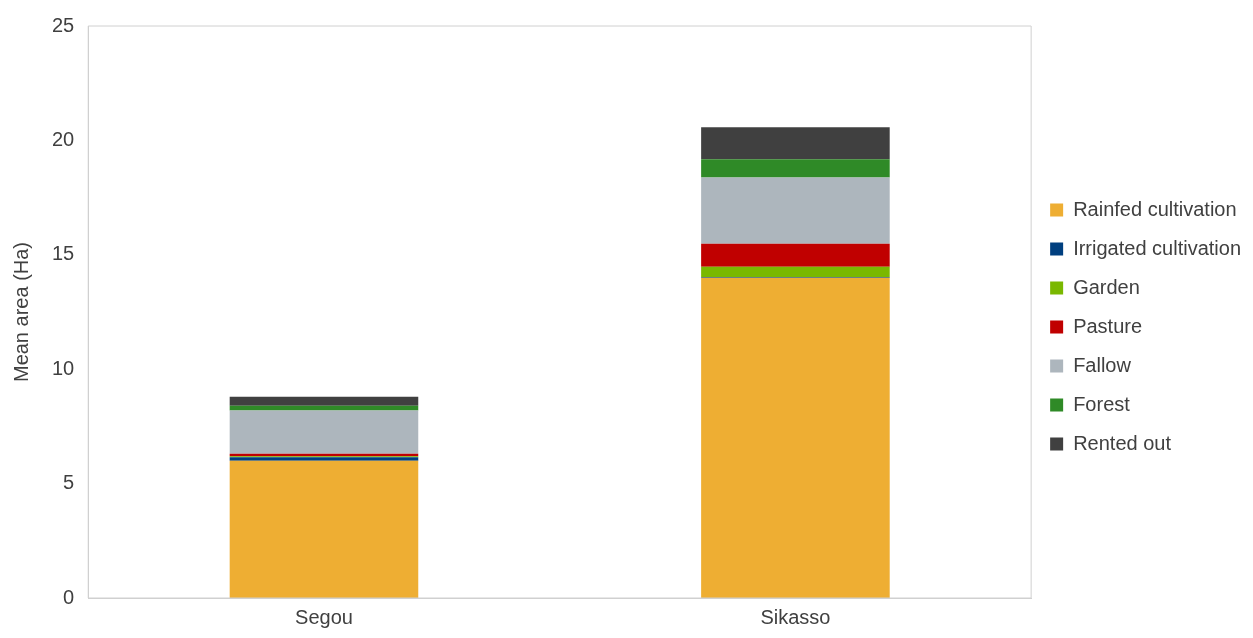 This screenshot has height=638, width=1253. What do you see at coordinates (1157, 247) in the screenshot?
I see `legend-label: Irrigated cultivation` at bounding box center [1157, 247].